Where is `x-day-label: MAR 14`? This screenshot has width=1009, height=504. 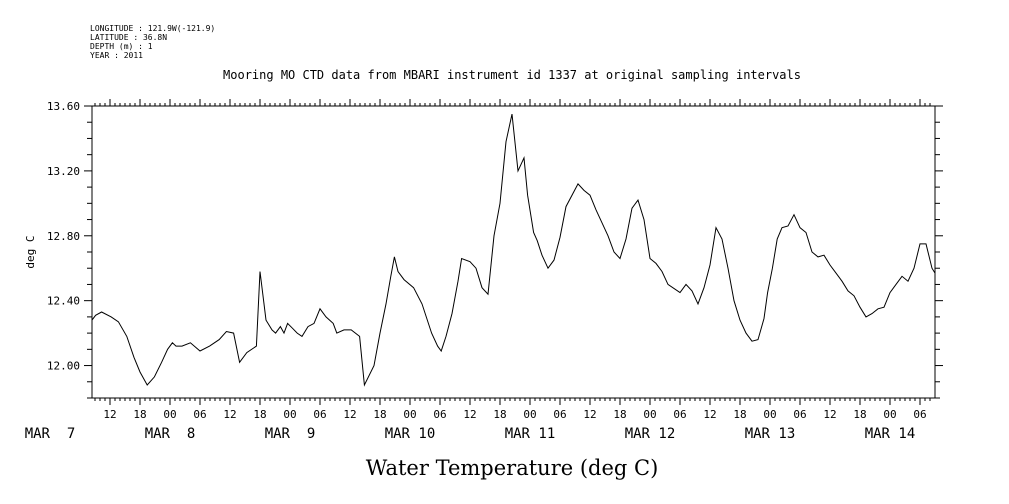 x-day-label: MAR 14 is located at coordinates (890, 434).